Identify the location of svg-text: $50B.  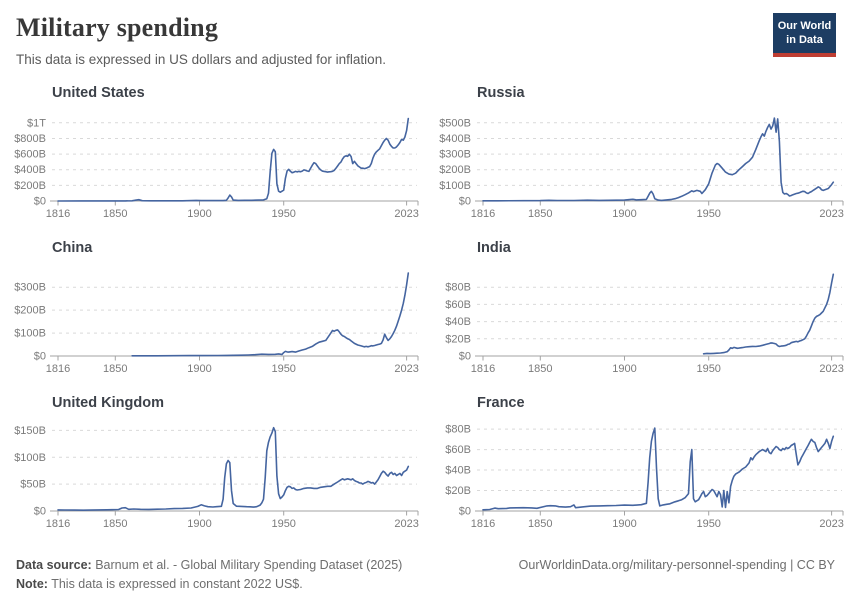
(33, 485).